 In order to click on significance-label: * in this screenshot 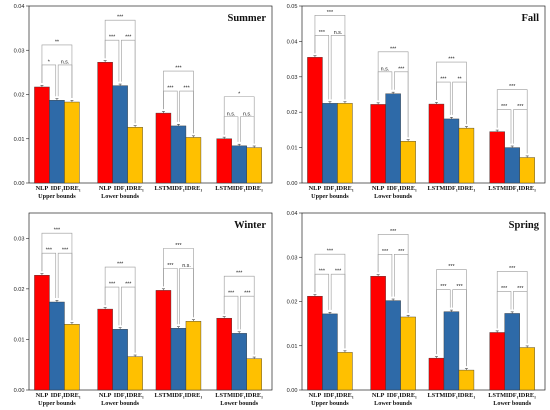, I will do `click(239, 94)`.